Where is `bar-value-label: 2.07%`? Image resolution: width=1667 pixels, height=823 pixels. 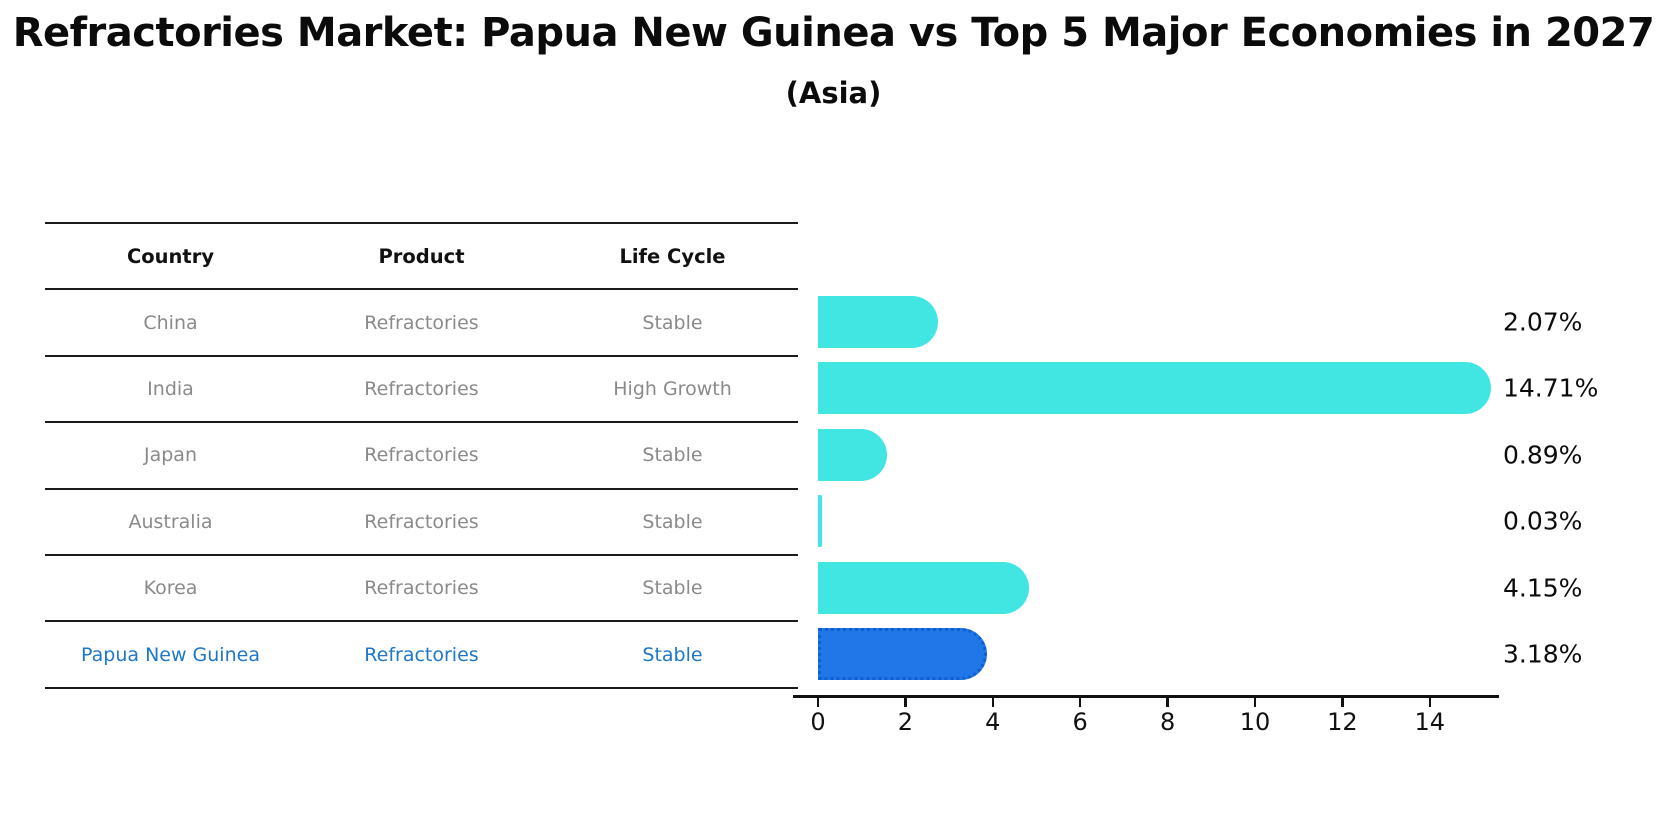
bar-value-label: 2.07% is located at coordinates (1543, 322).